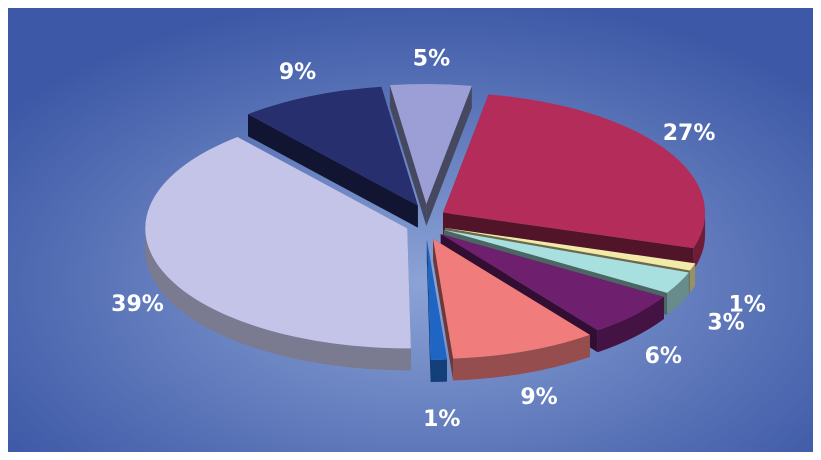 Image resolution: width=821 pixels, height=460 pixels. What do you see at coordinates (137, 304) in the screenshot?
I see `slice-label-7: 39%` at bounding box center [137, 304].